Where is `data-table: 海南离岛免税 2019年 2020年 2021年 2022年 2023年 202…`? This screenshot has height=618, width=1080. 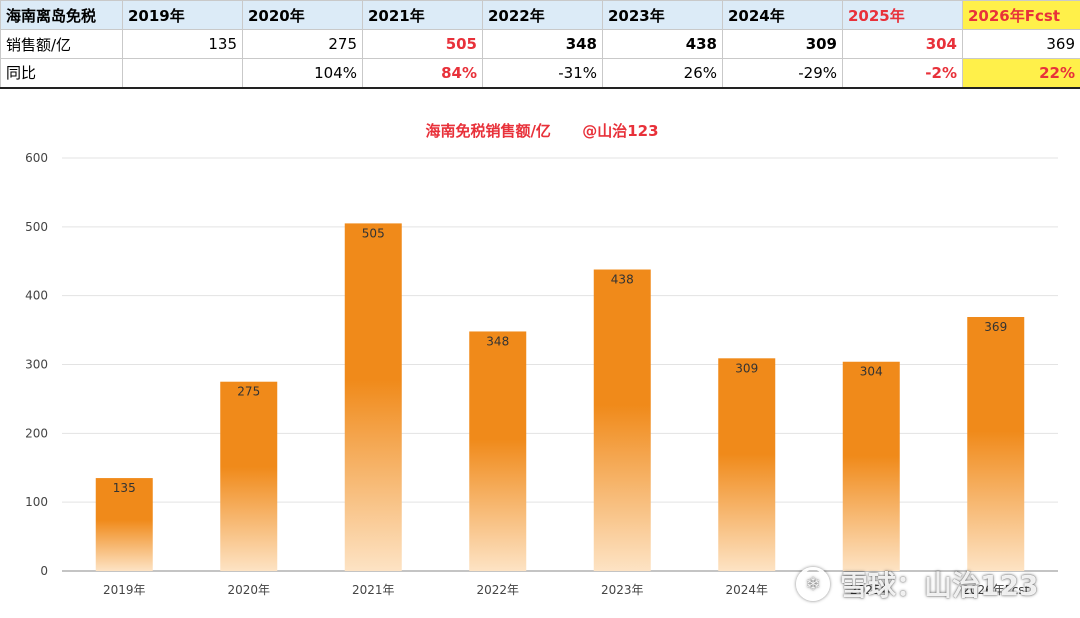 data-table: 海南离岛免税 2019年 2020年 2021年 2022年 2023年 202… is located at coordinates (540, 44).